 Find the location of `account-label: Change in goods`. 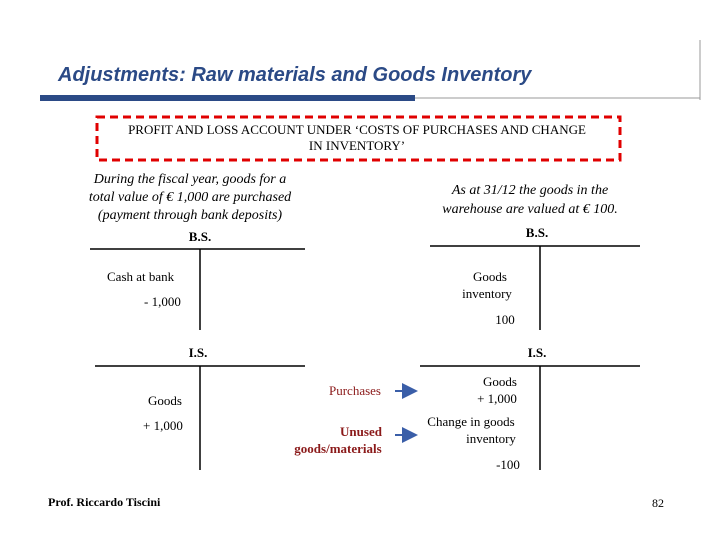

account-label: Change in goods is located at coordinates (471, 421).